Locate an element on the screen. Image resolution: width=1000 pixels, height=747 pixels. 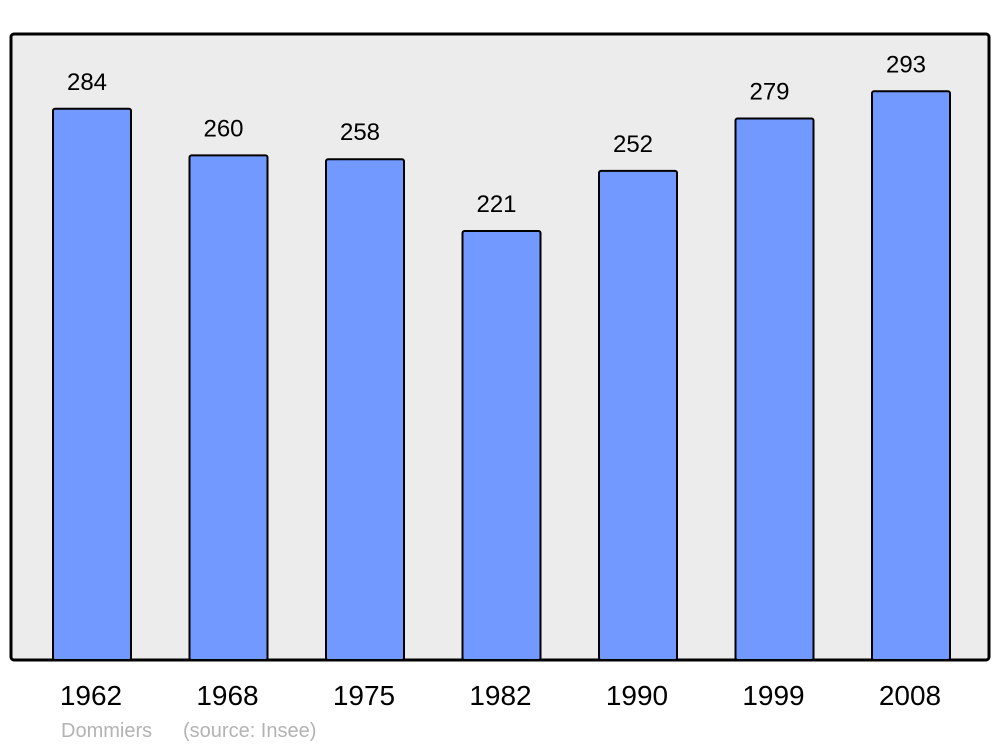
x-tick-2008: 2008 is located at coordinates (910, 695).